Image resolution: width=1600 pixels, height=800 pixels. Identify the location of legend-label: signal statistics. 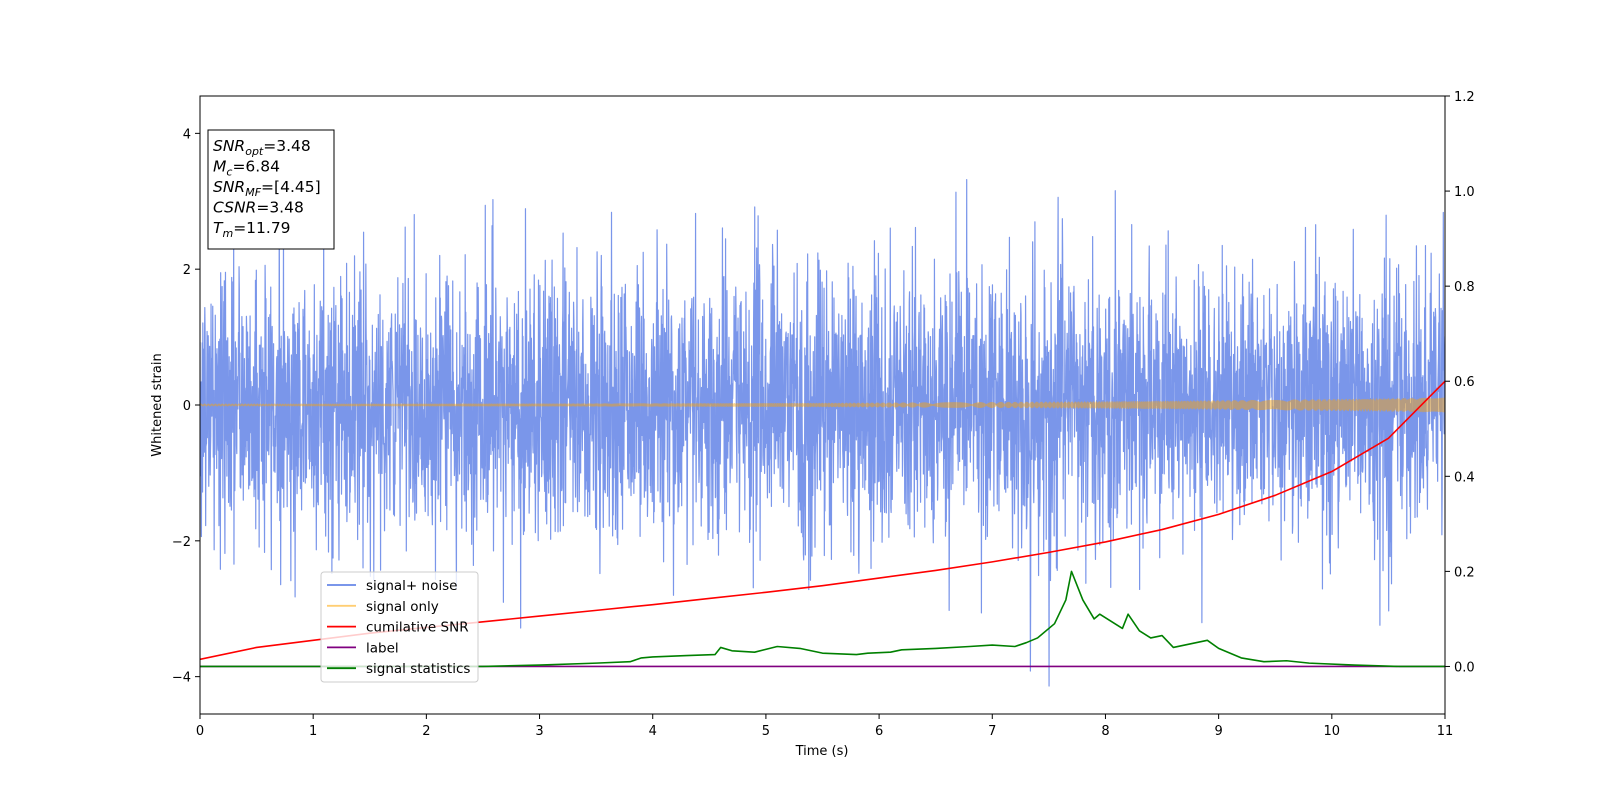
(418, 669).